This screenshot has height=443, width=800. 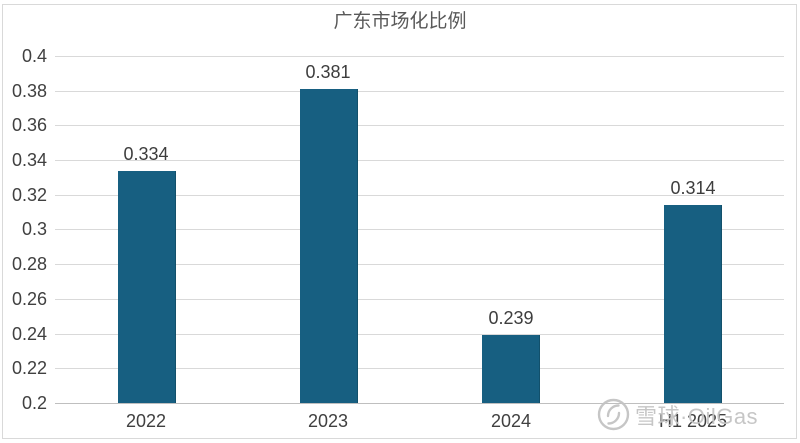 What do you see at coordinates (419, 403) in the screenshot?
I see `x-axis-line` at bounding box center [419, 403].